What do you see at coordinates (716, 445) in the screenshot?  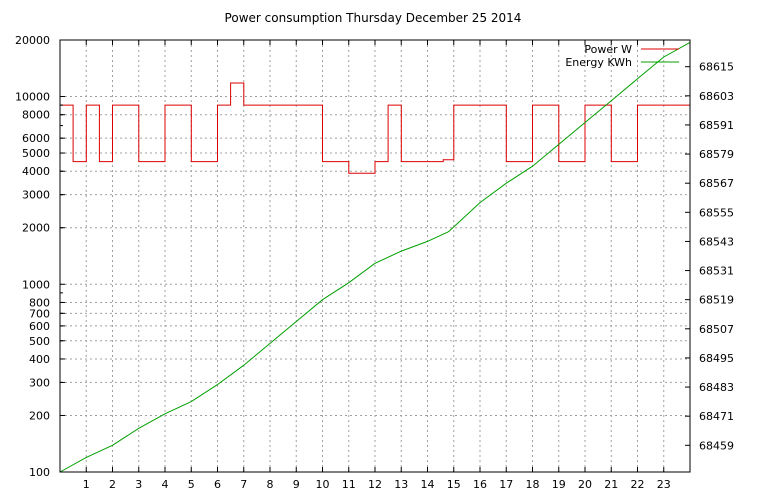 I see `y2-tick-label: 68459` at bounding box center [716, 445].